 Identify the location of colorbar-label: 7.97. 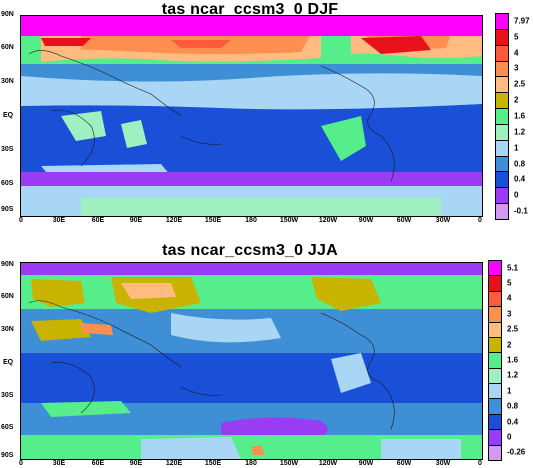
(522, 21).